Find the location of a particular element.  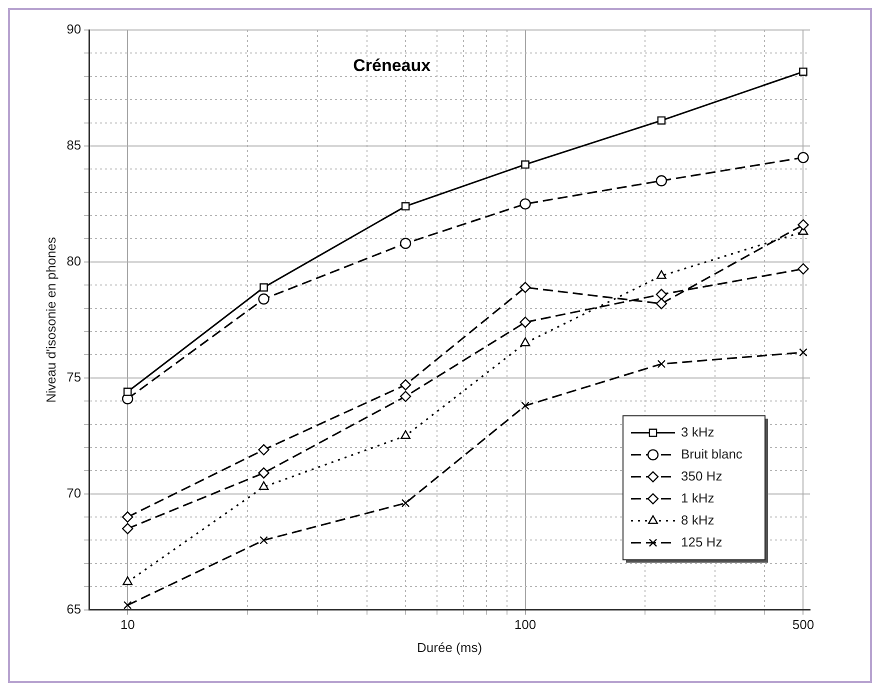

x-tick-label: 10 is located at coordinates (127, 624).